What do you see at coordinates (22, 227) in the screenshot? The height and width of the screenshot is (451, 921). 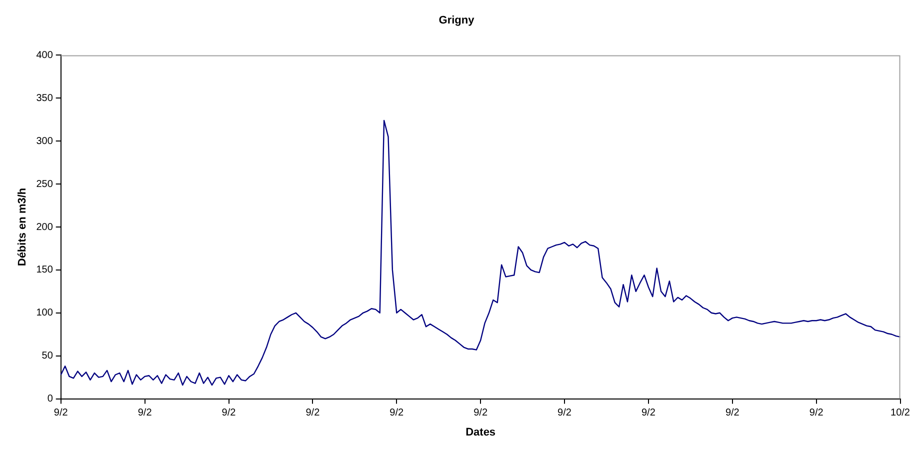 I see `y-axis-title: Débits en m3/h` at bounding box center [22, 227].